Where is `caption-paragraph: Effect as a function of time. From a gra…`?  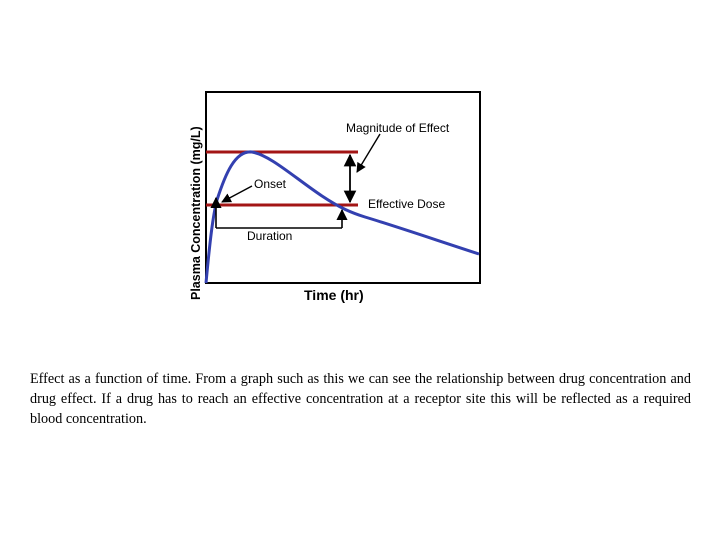
caption-paragraph: Effect as a function of time. From a gra… is located at coordinates (360, 399).